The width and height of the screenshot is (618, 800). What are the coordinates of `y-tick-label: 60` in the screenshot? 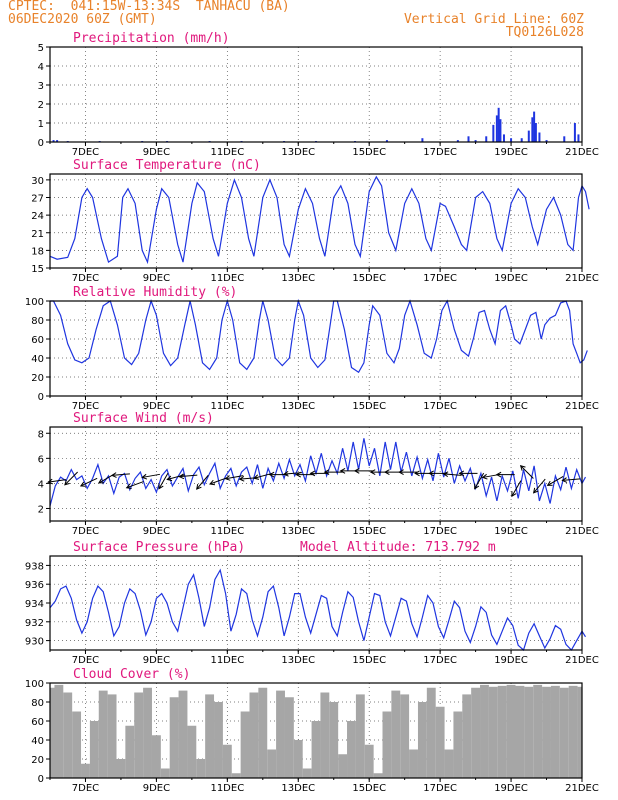 It's located at (37, 722).